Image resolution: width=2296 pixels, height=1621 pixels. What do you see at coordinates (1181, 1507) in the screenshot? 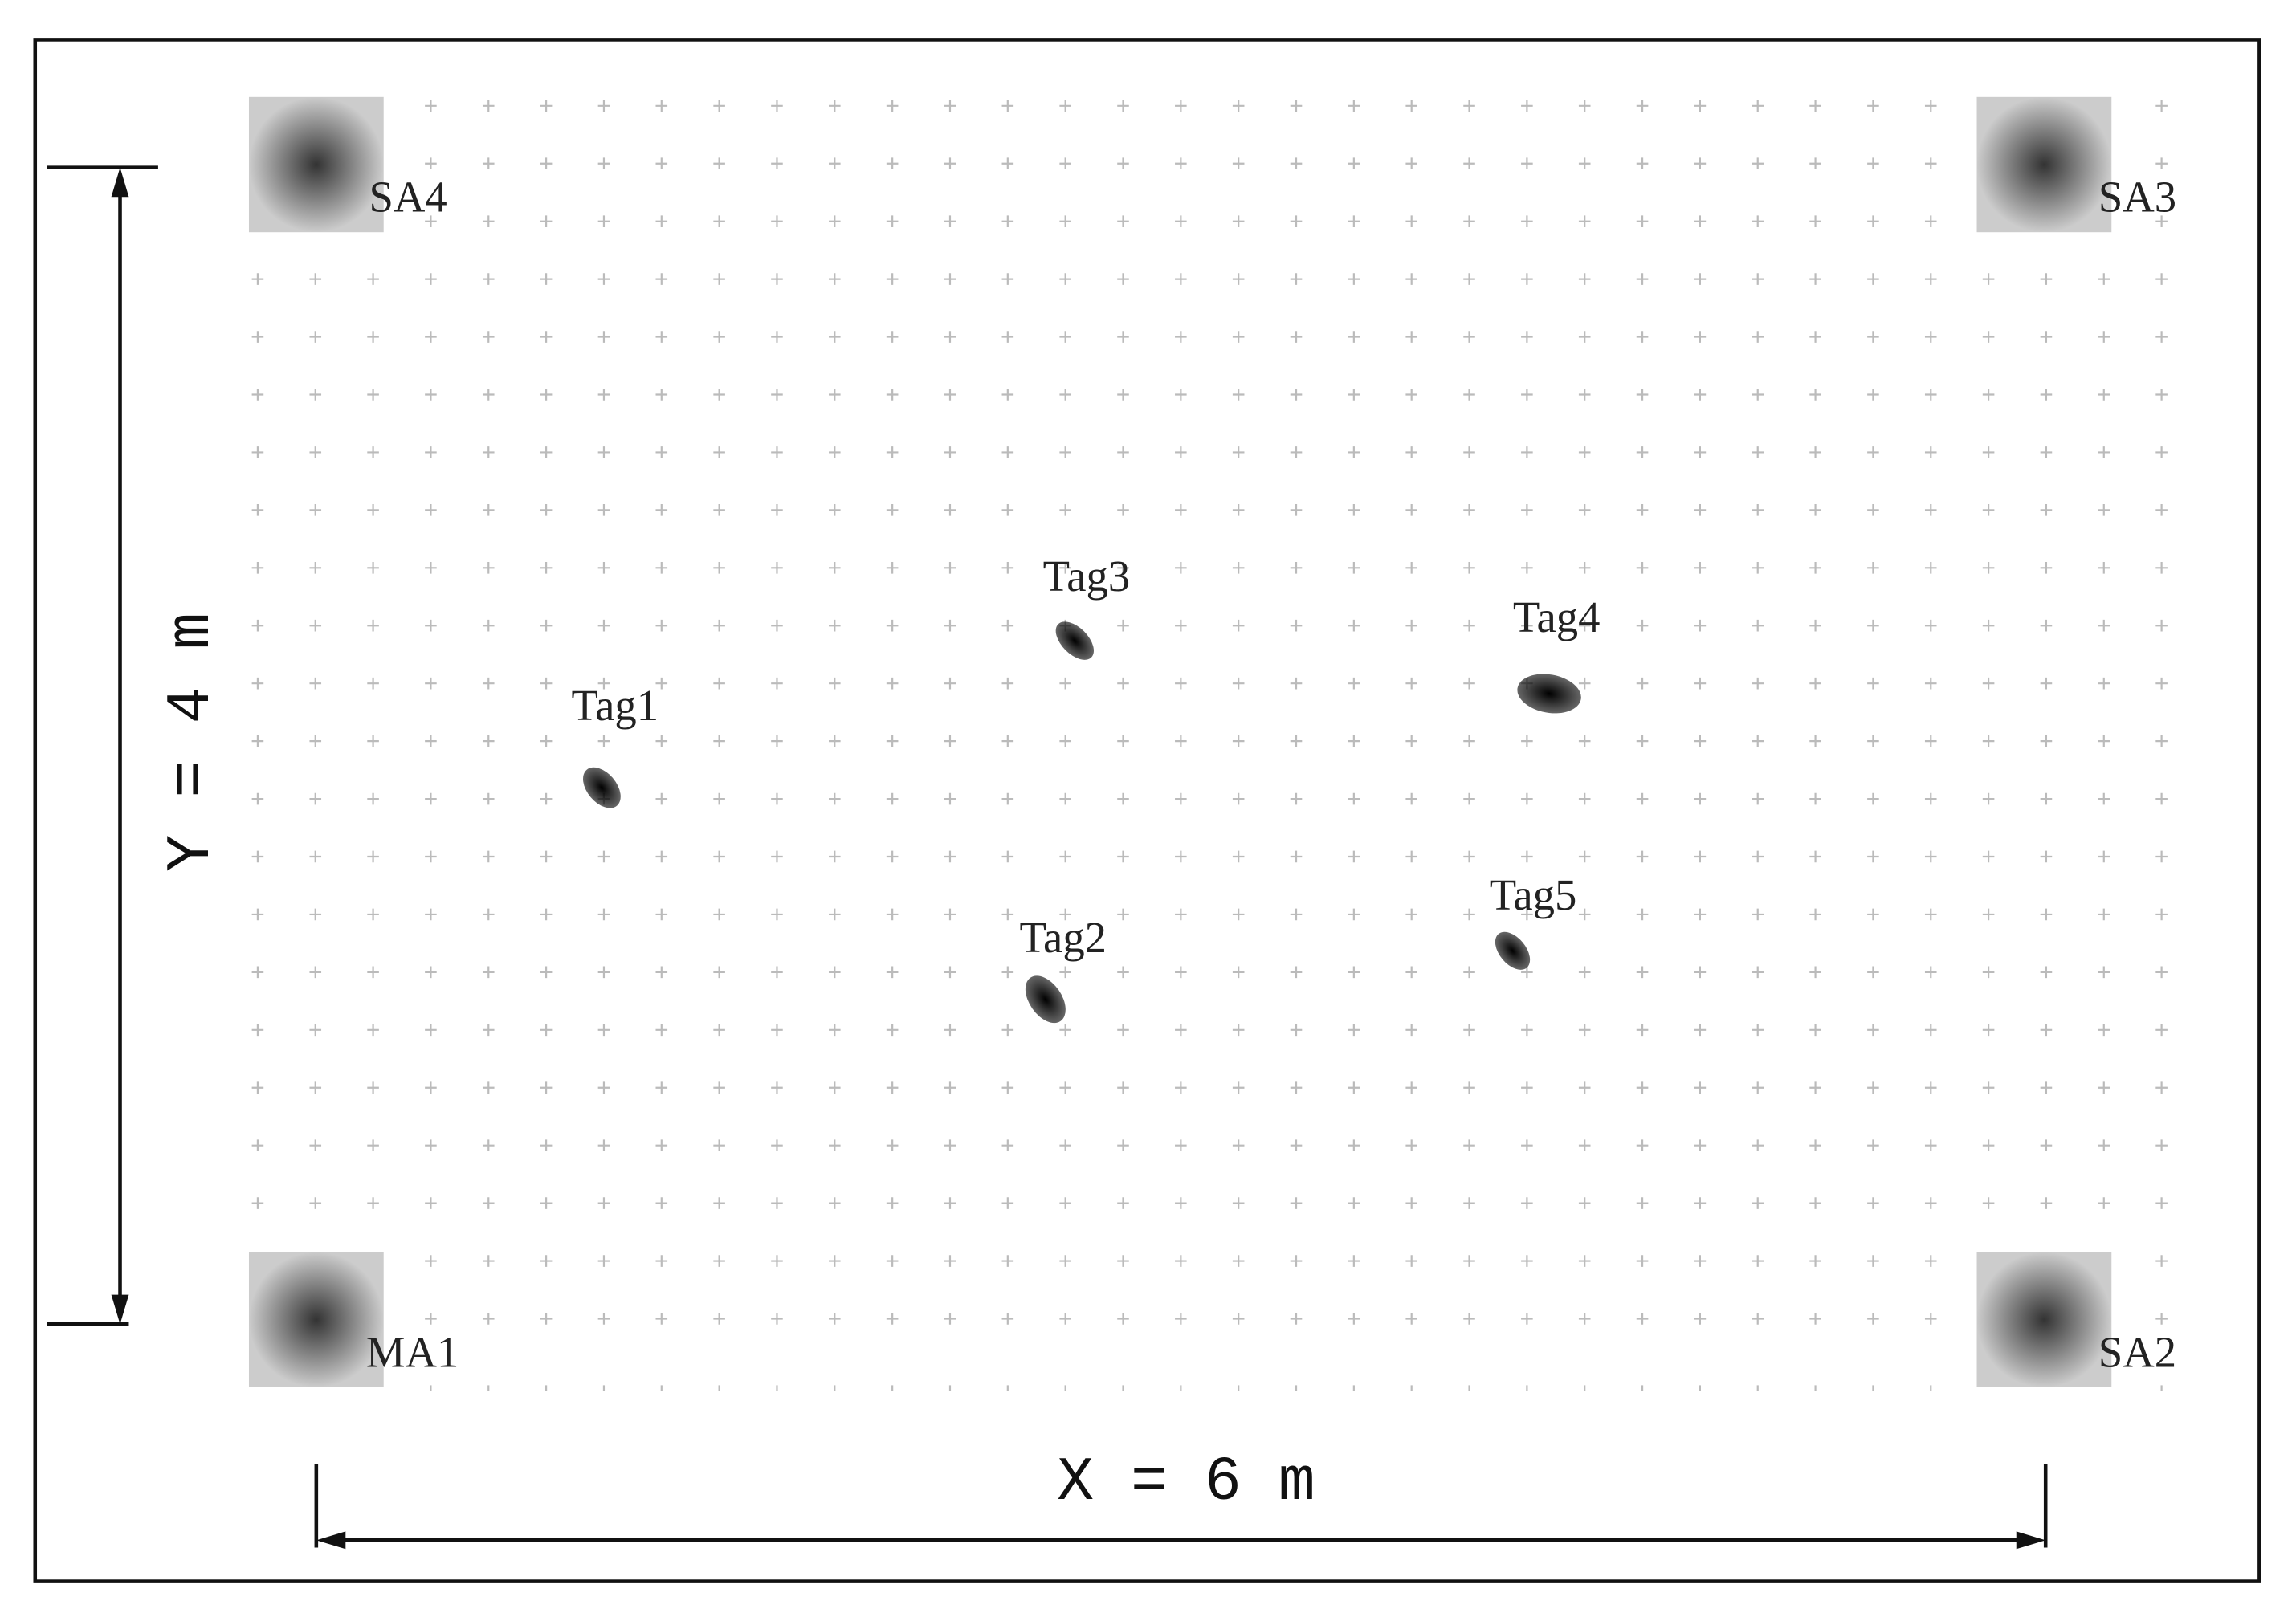
I see `x-dimension` at bounding box center [1181, 1507].